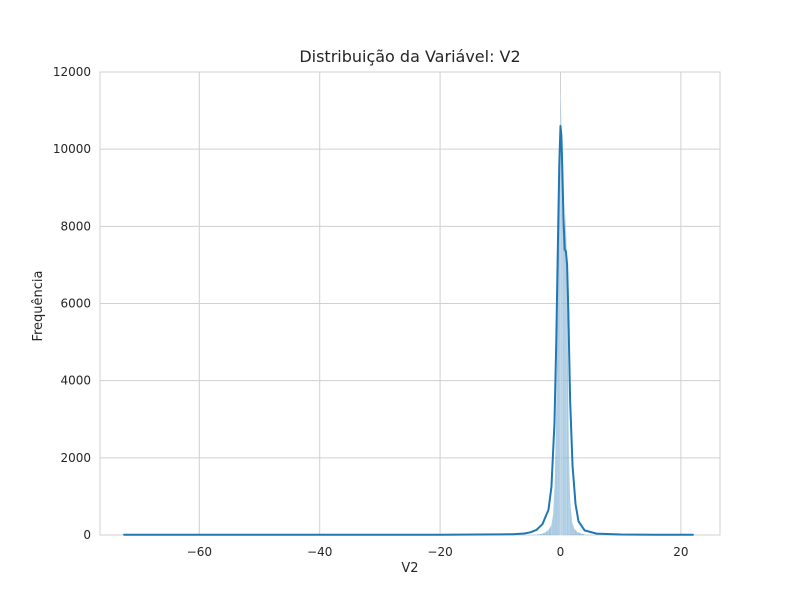 The width and height of the screenshot is (800, 600). I want to click on x-tick-label: 0, so click(561, 552).